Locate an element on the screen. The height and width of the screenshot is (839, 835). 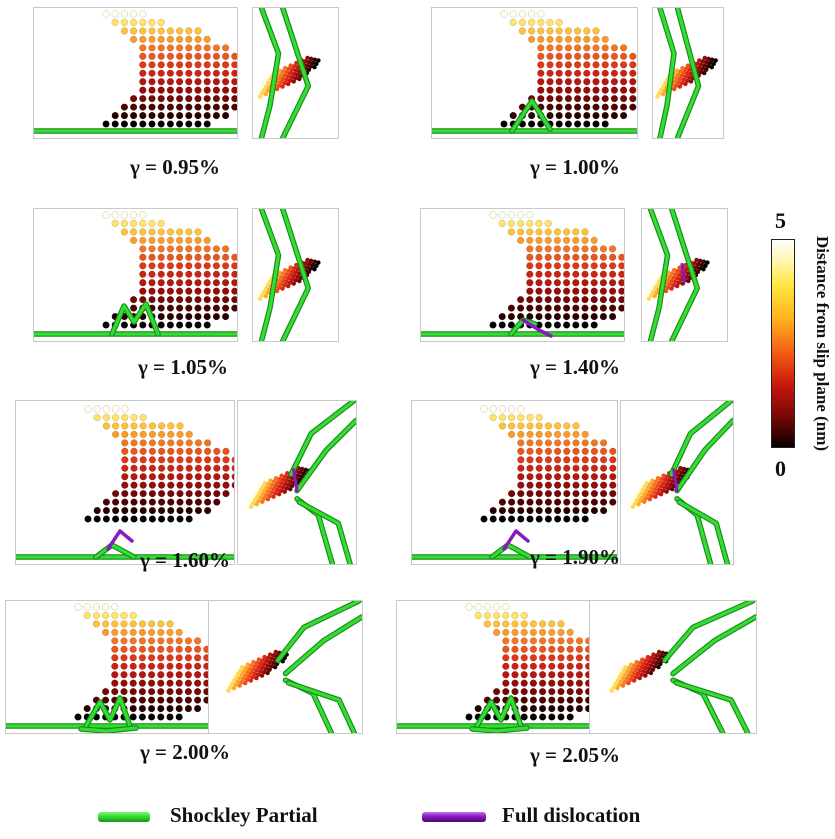
front-view-panel is located at coordinates (125, 482).